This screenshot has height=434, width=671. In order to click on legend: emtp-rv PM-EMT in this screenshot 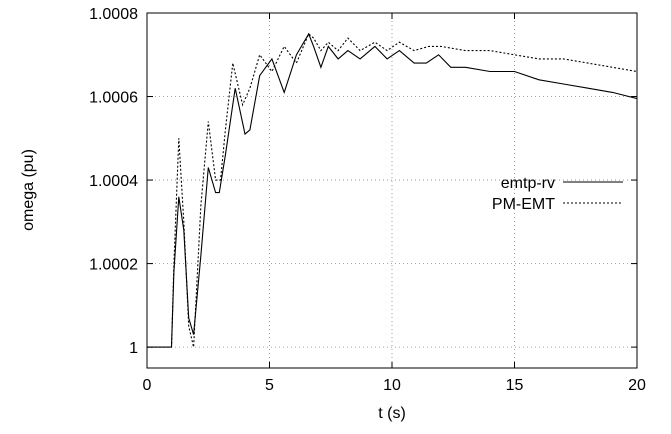, I will do `click(557, 194)`.